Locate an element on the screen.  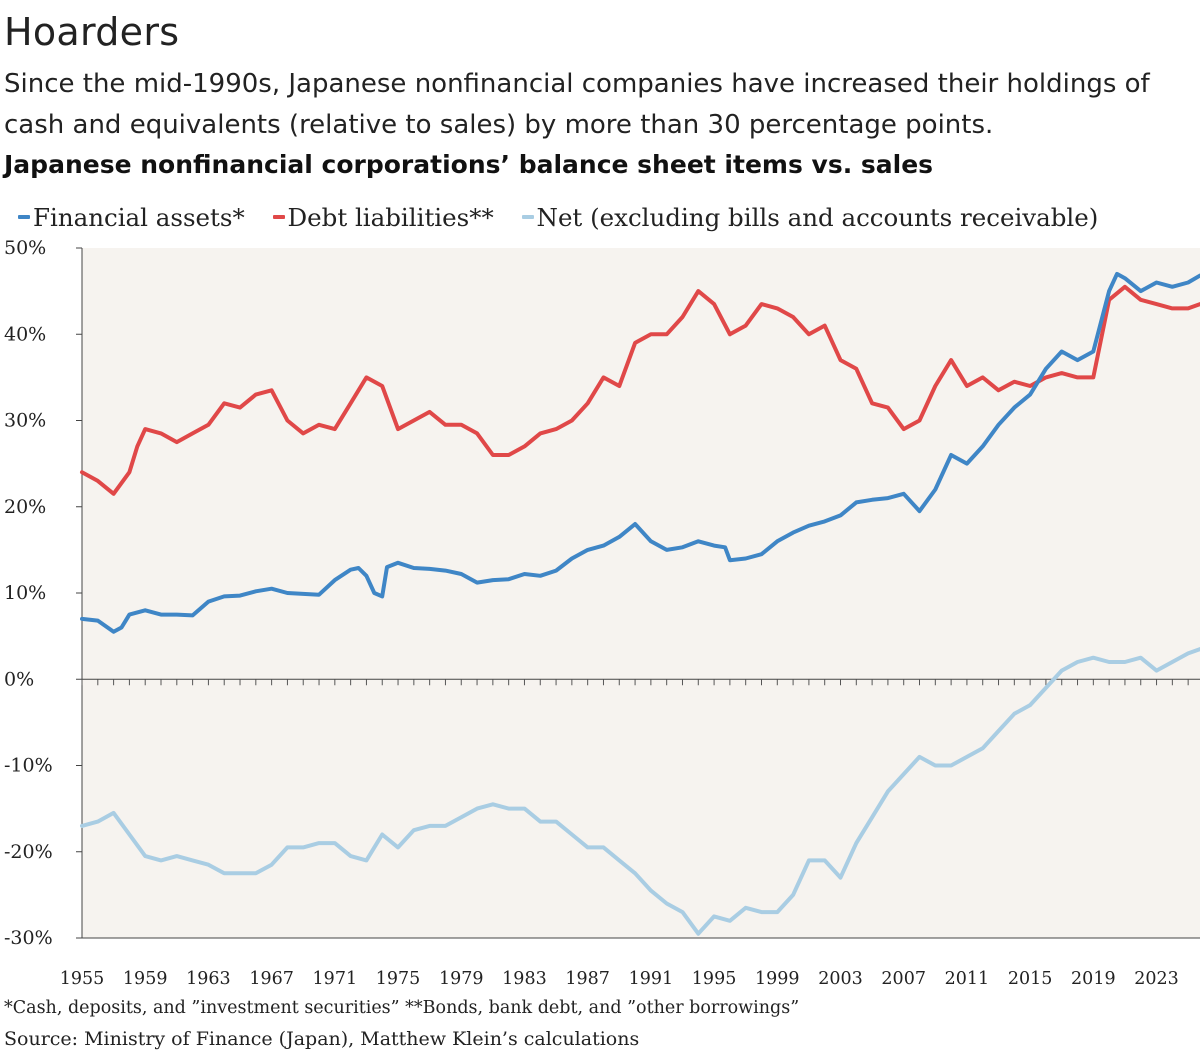
x-tick-label: 1999 is located at coordinates (777, 979).